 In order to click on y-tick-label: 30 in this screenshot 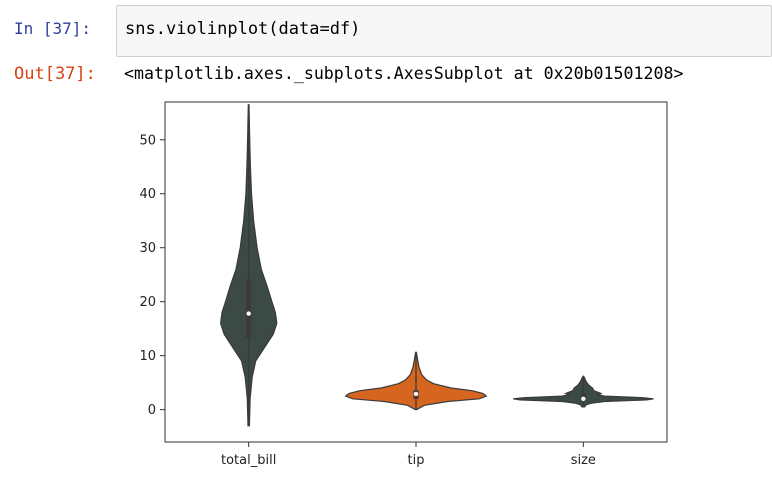, I will do `click(147, 248)`.